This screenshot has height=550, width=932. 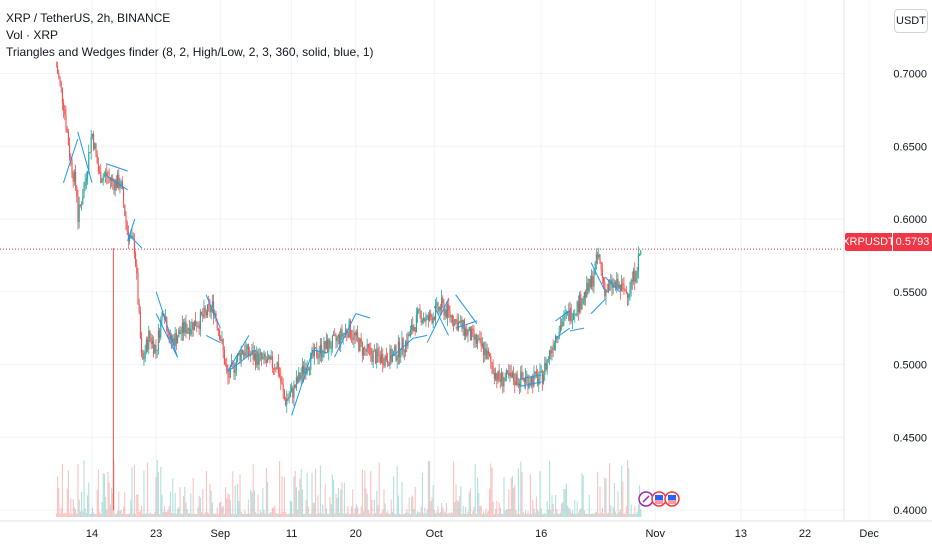 What do you see at coordinates (646, 499) in the screenshot?
I see `pencil-icon` at bounding box center [646, 499].